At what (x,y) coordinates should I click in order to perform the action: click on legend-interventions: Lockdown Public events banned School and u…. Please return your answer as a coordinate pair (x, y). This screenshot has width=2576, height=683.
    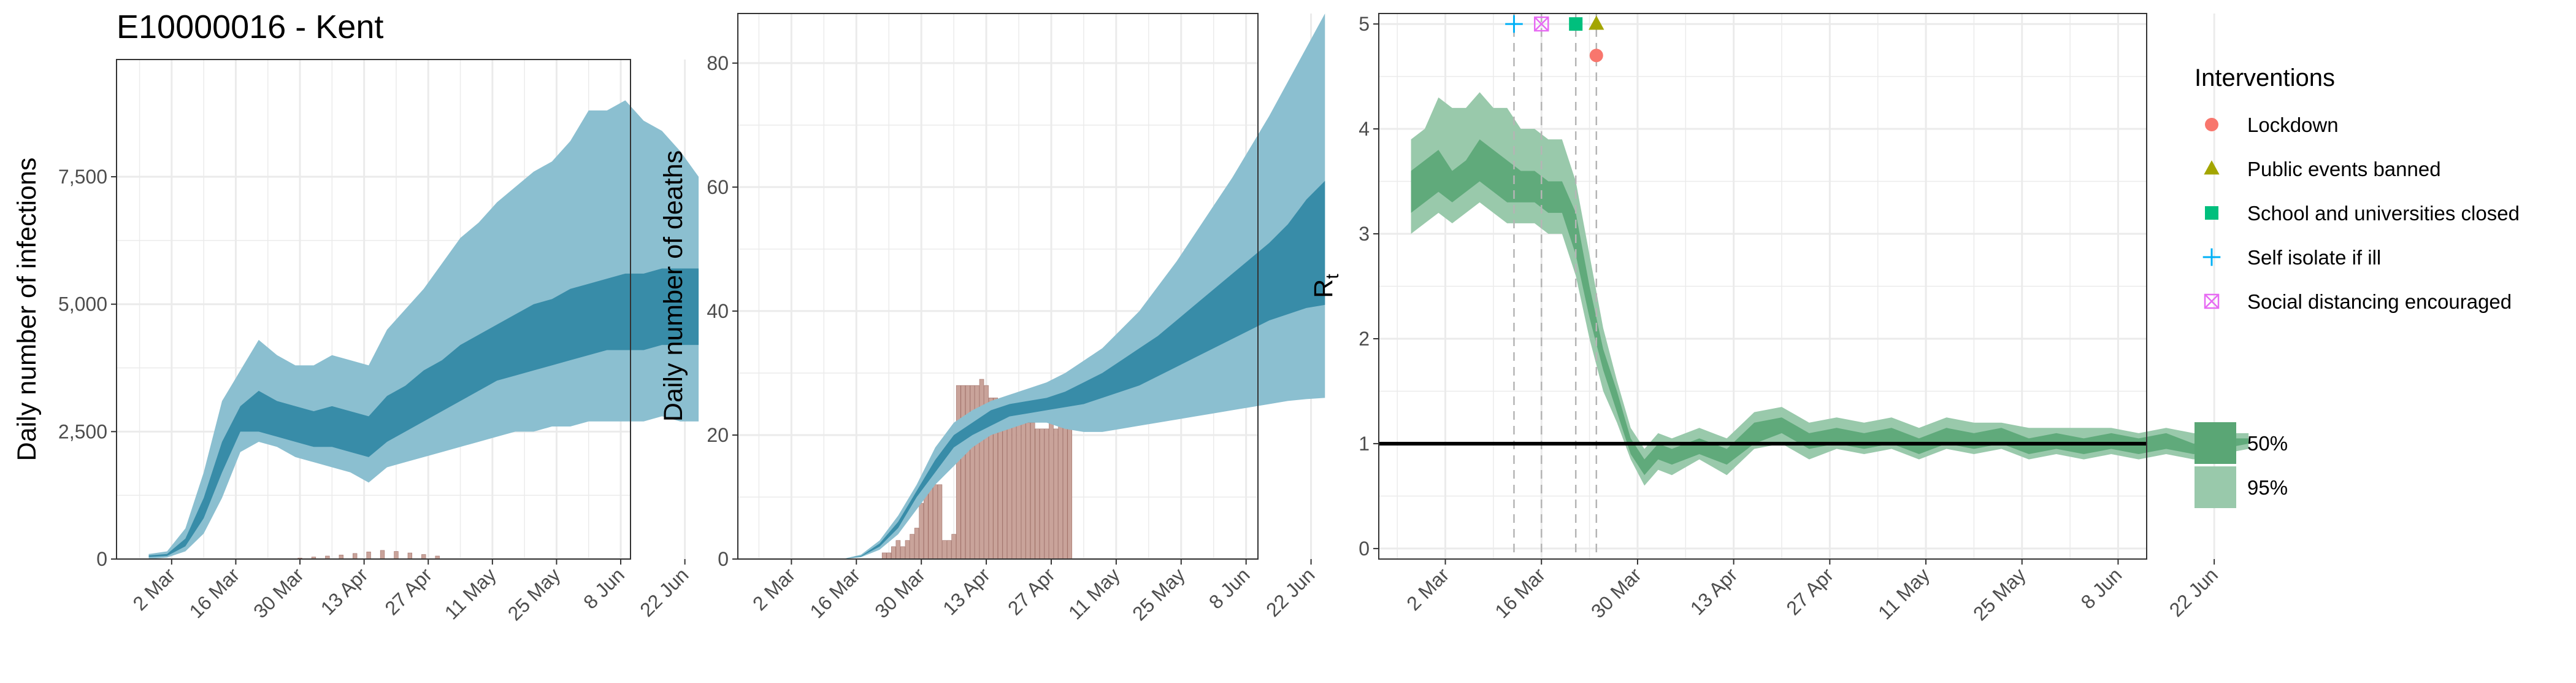
    Looking at the image, I should click on (2361, 213).